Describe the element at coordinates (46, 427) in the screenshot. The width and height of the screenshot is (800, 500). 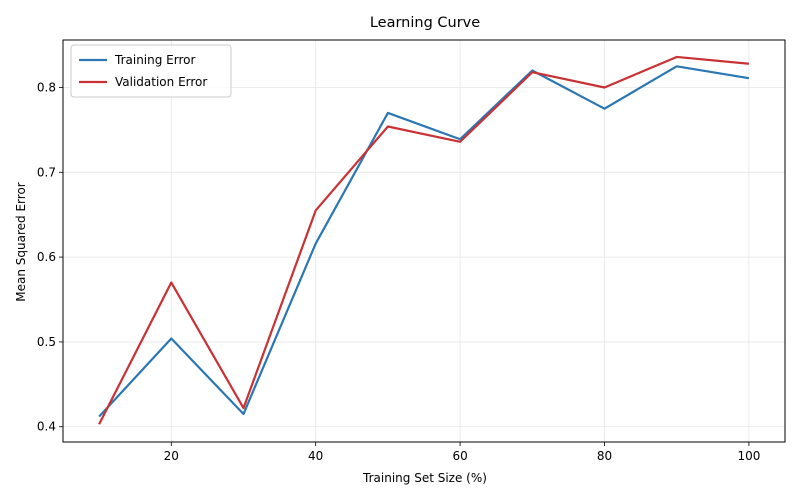
I see `y-tick-label: 0.4` at that location.